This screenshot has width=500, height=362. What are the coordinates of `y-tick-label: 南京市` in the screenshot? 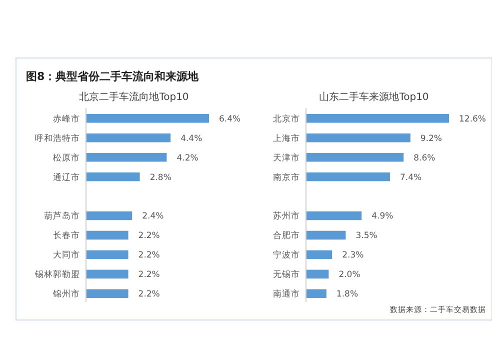 It's located at (286, 177).